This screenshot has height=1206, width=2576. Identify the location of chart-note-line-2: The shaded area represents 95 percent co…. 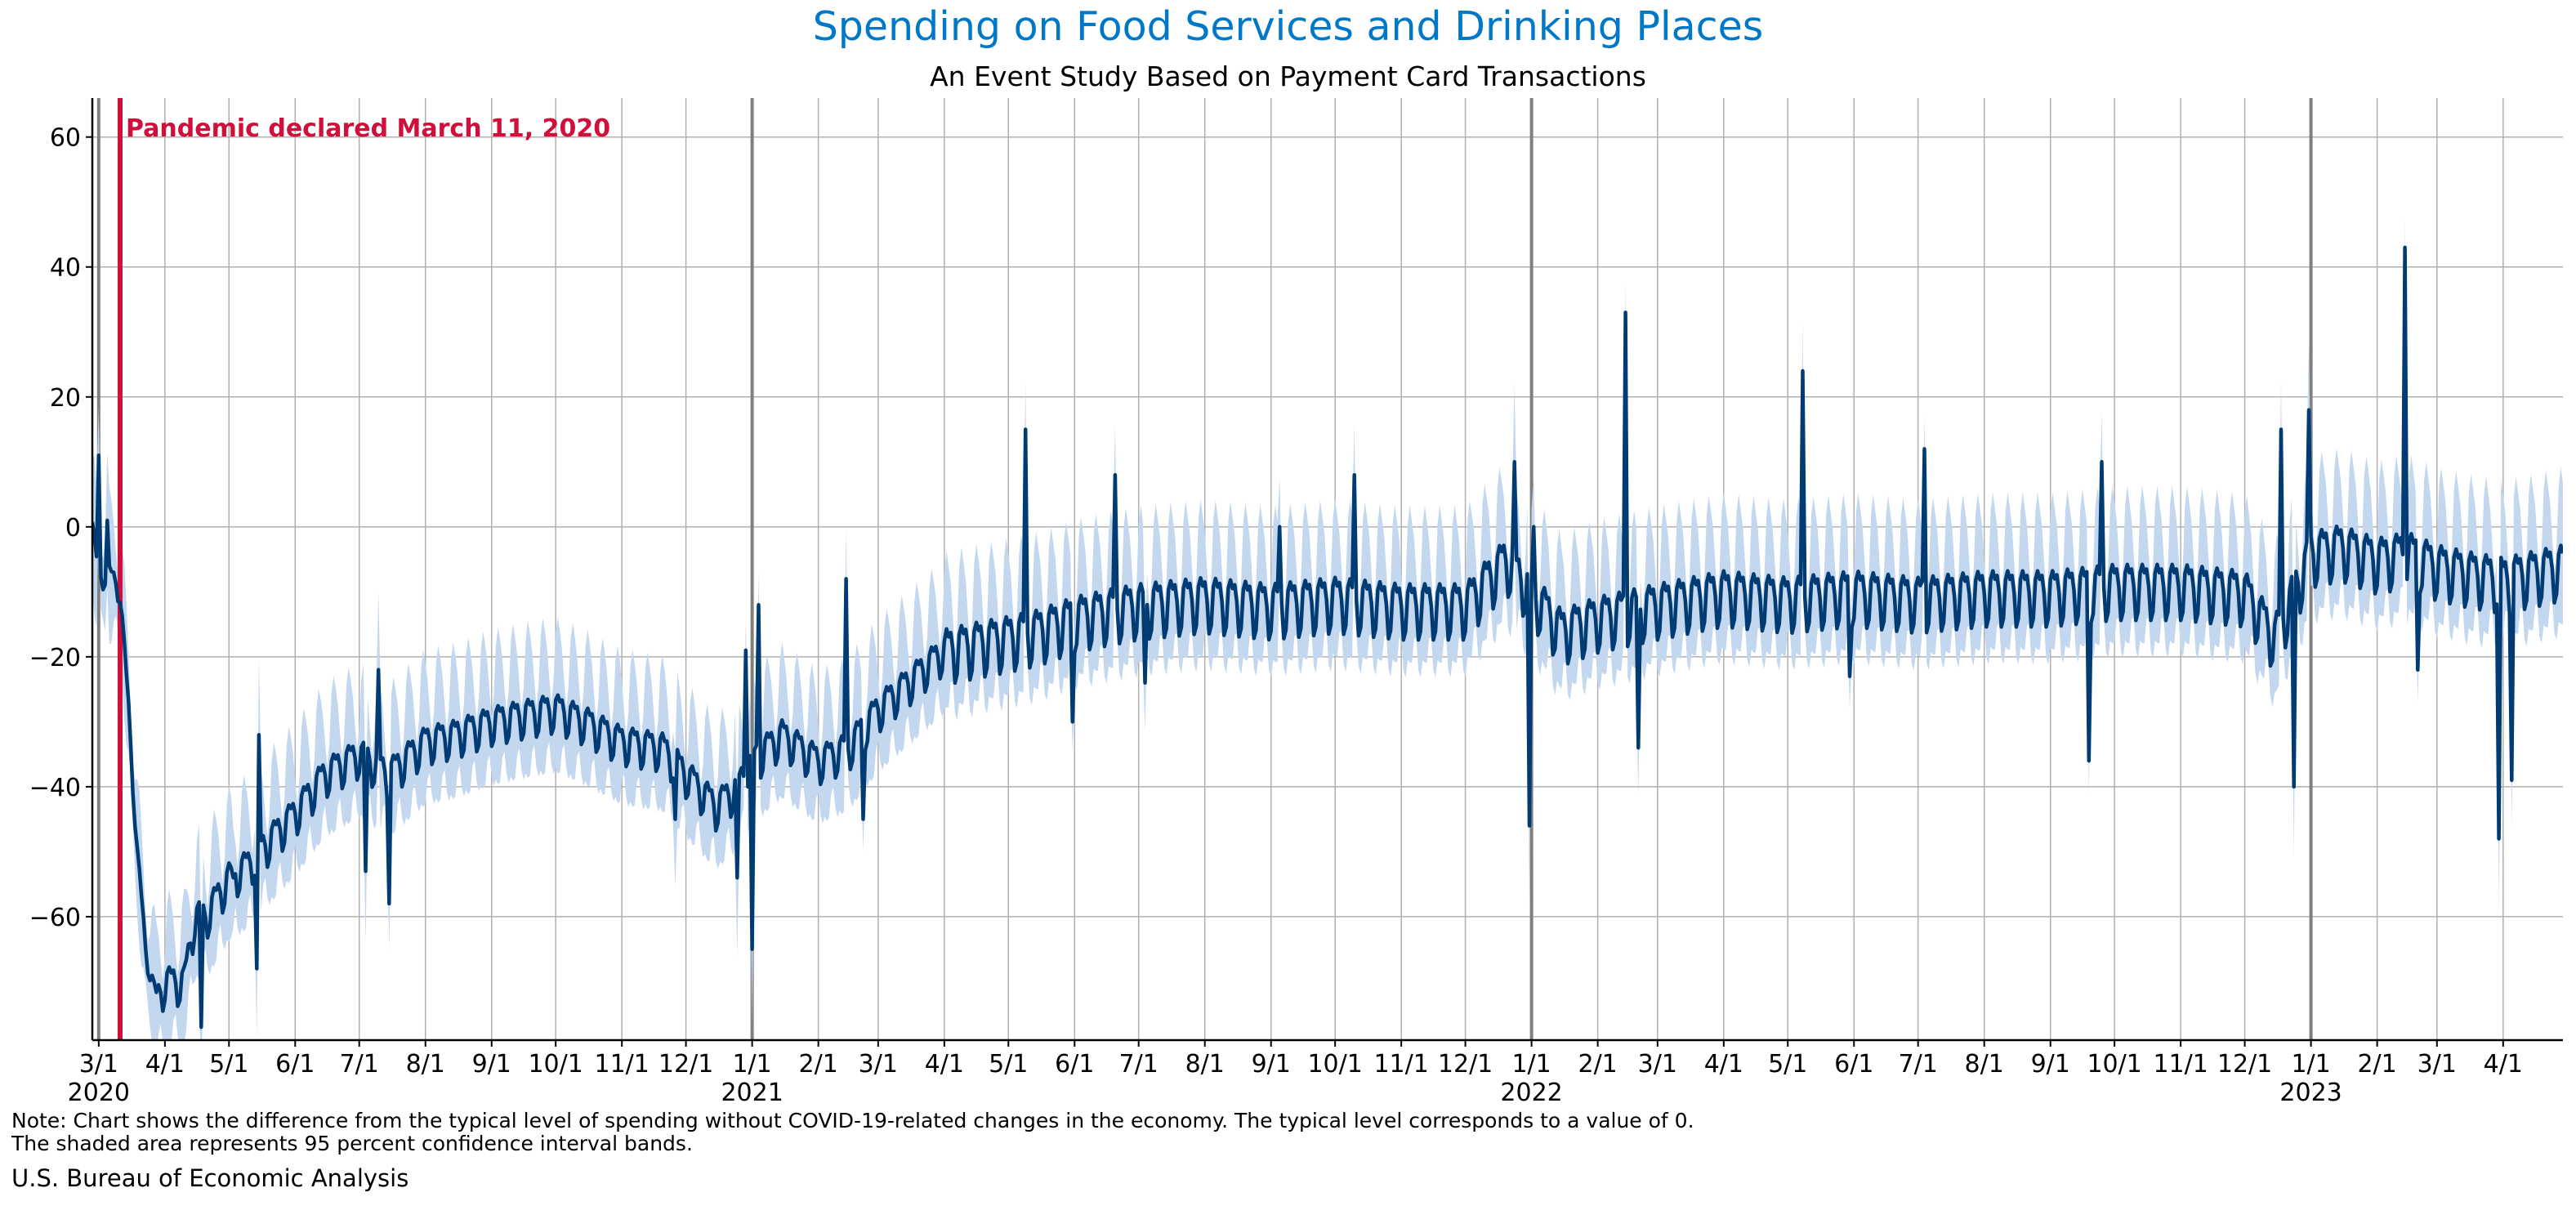
(352, 1143).